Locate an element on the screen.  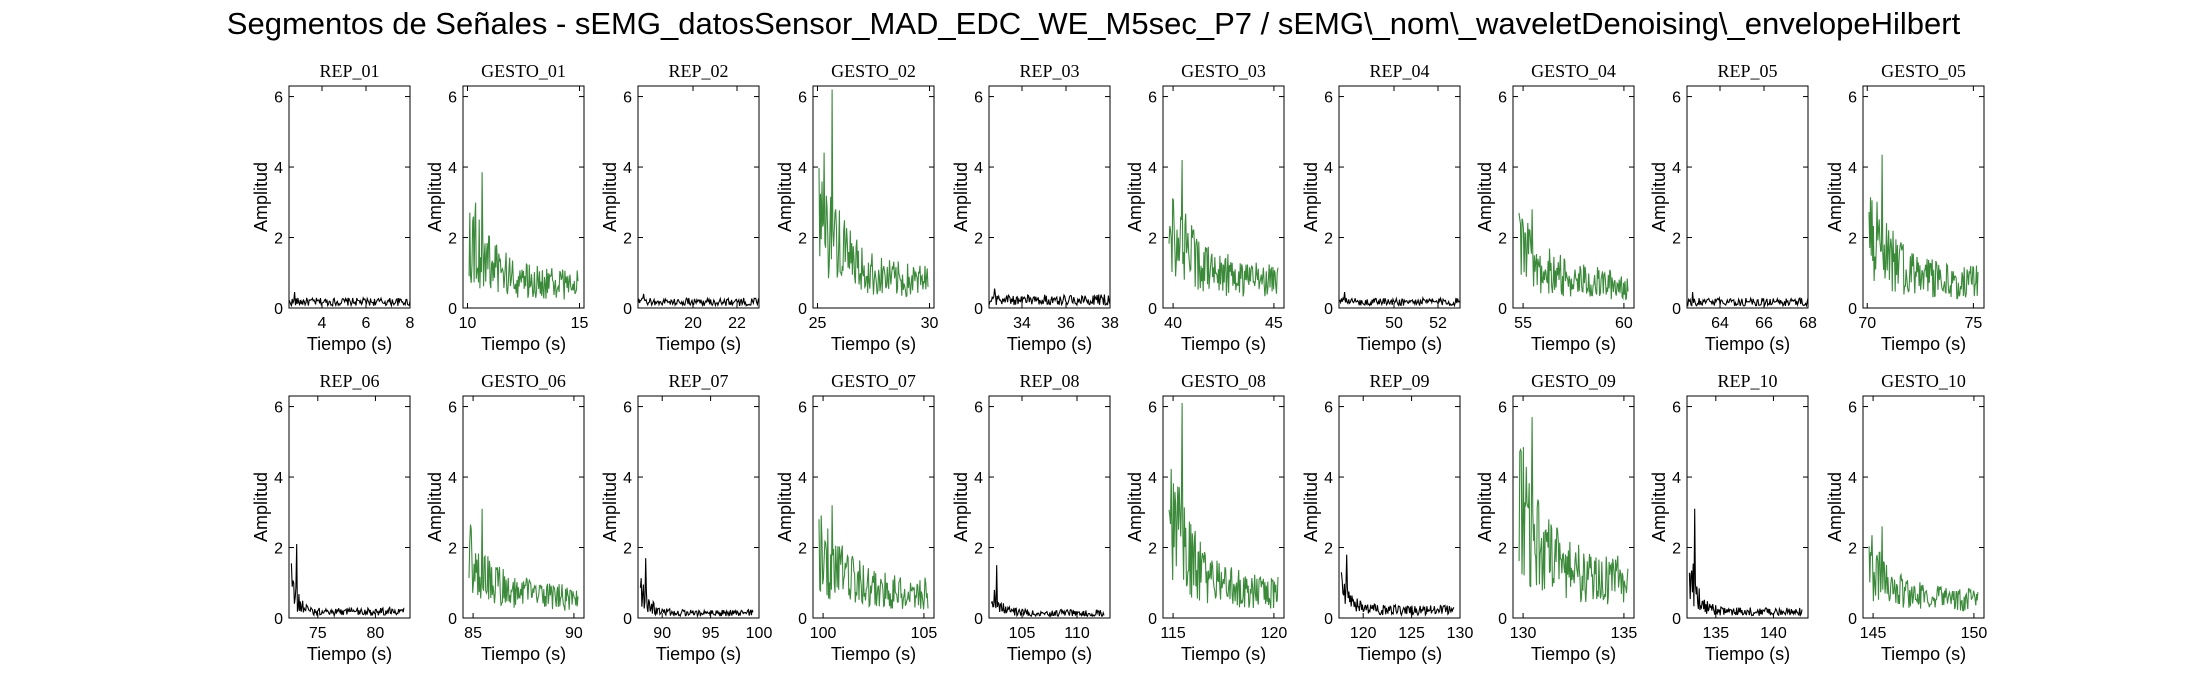
ytick-label-gesto-10-4: 4 is located at coordinates (1852, 478).